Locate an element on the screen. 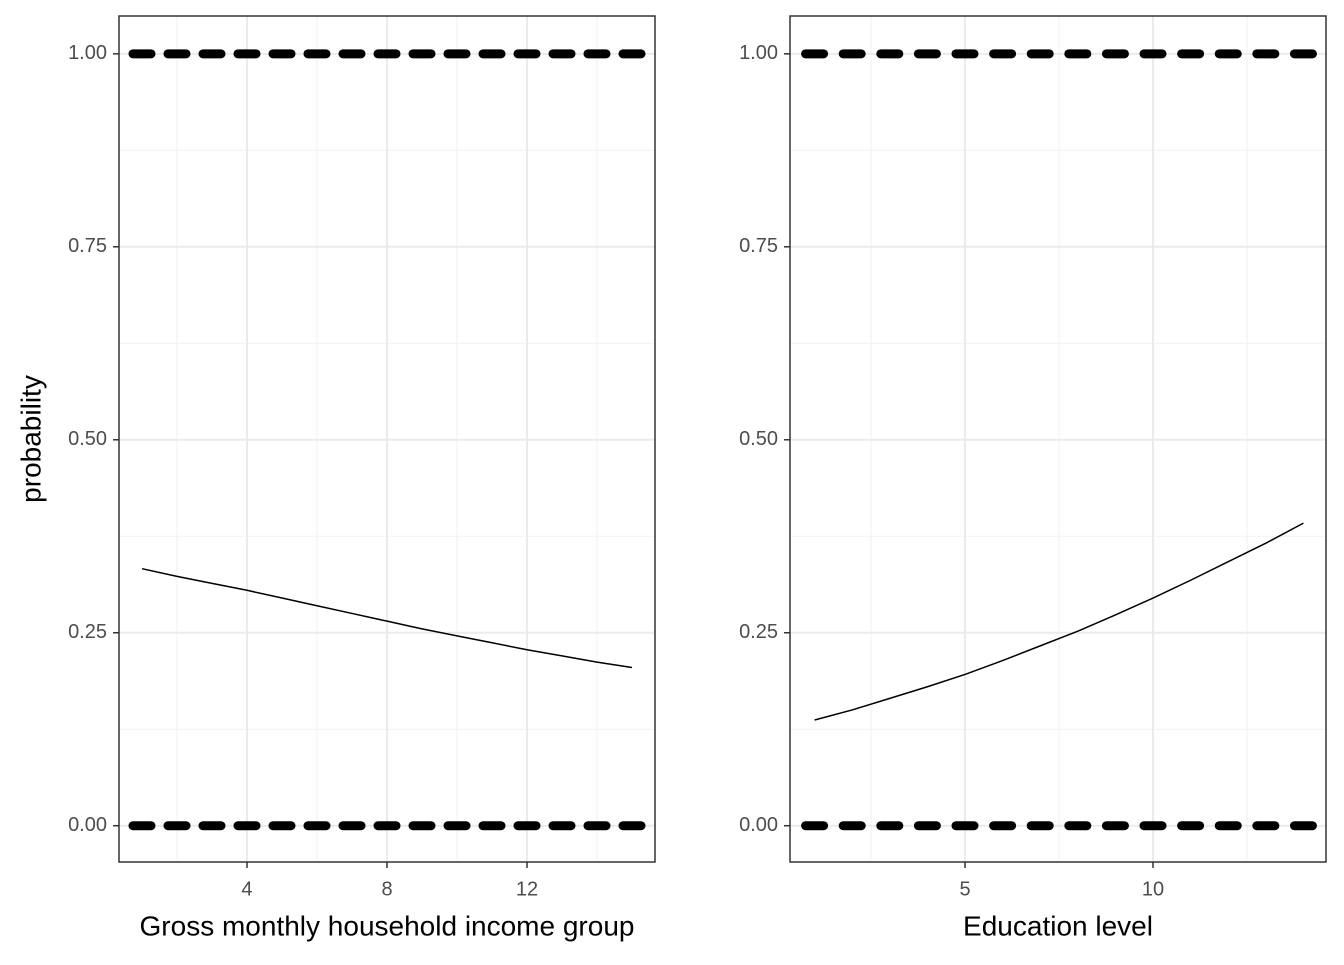 Image resolution: width=1344 pixels, height=965 pixels. x-axis-title: Education level is located at coordinates (1058, 925).